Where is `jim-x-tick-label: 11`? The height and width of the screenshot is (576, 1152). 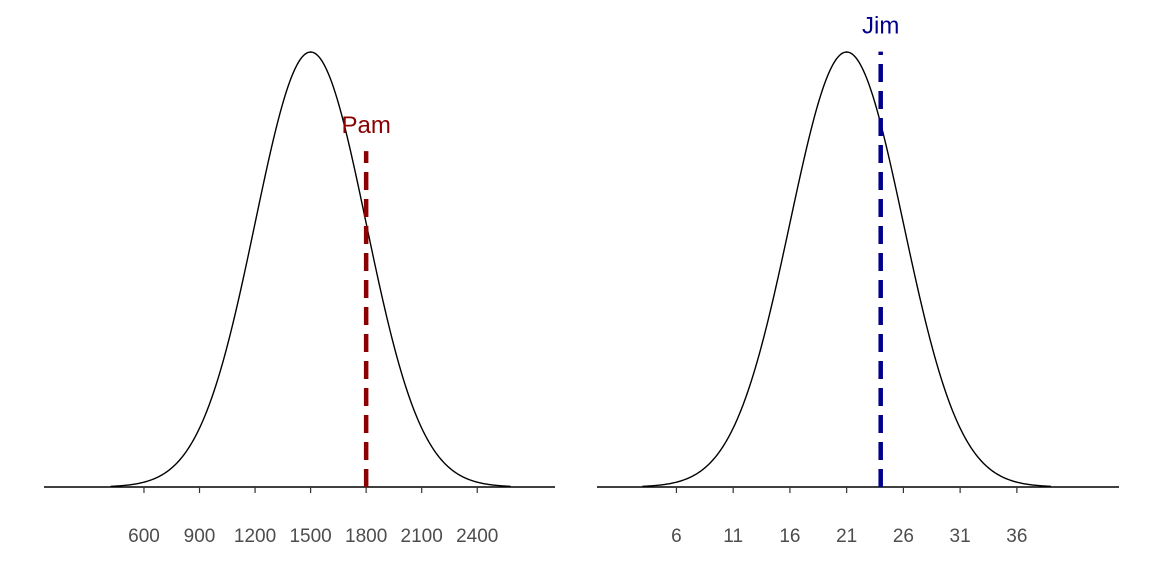
jim-x-tick-label: 11 is located at coordinates (733, 536).